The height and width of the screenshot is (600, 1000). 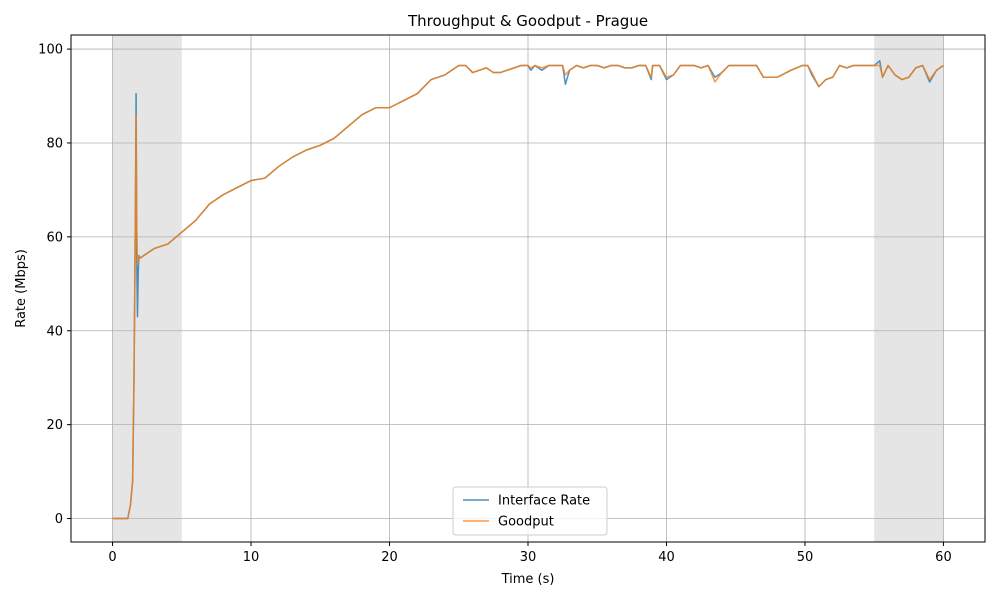 I want to click on x-tick-label: 50, so click(x=805, y=557).